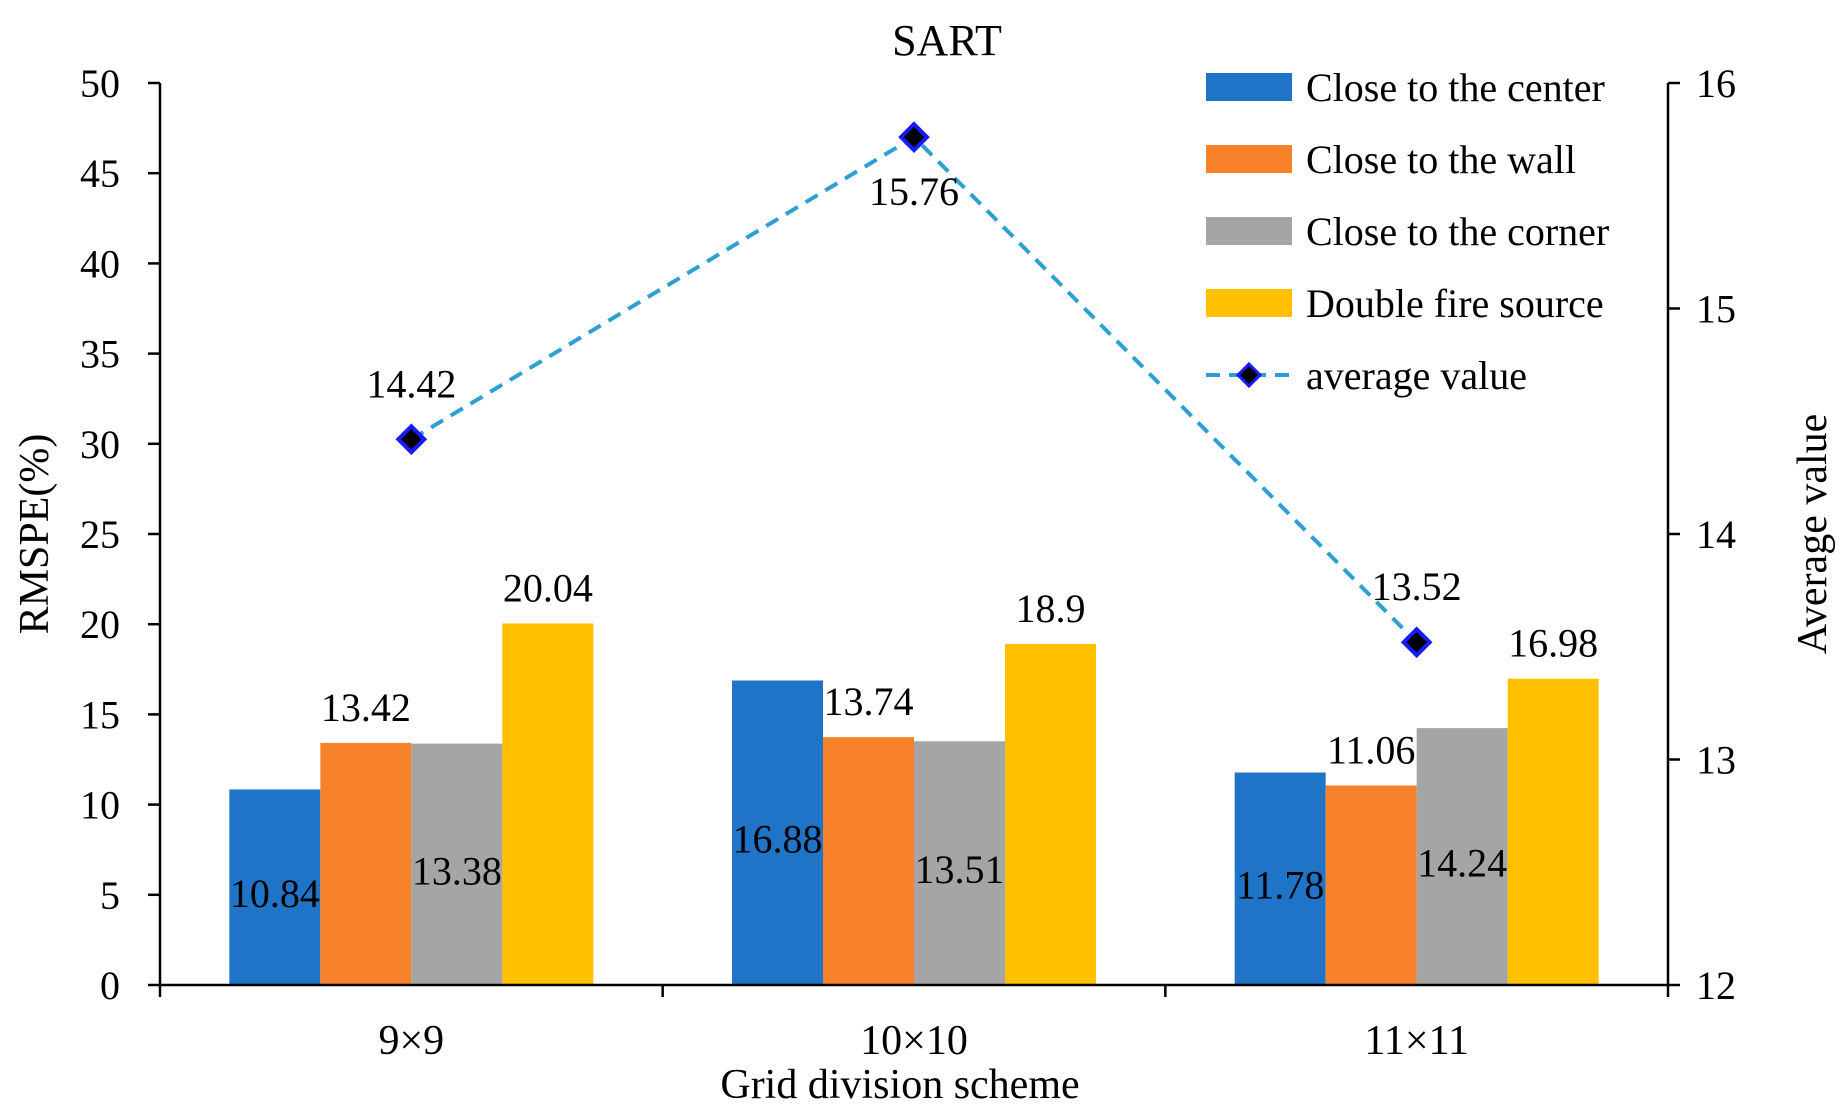  I want to click on y2-tick-label: 14, so click(1716, 534).